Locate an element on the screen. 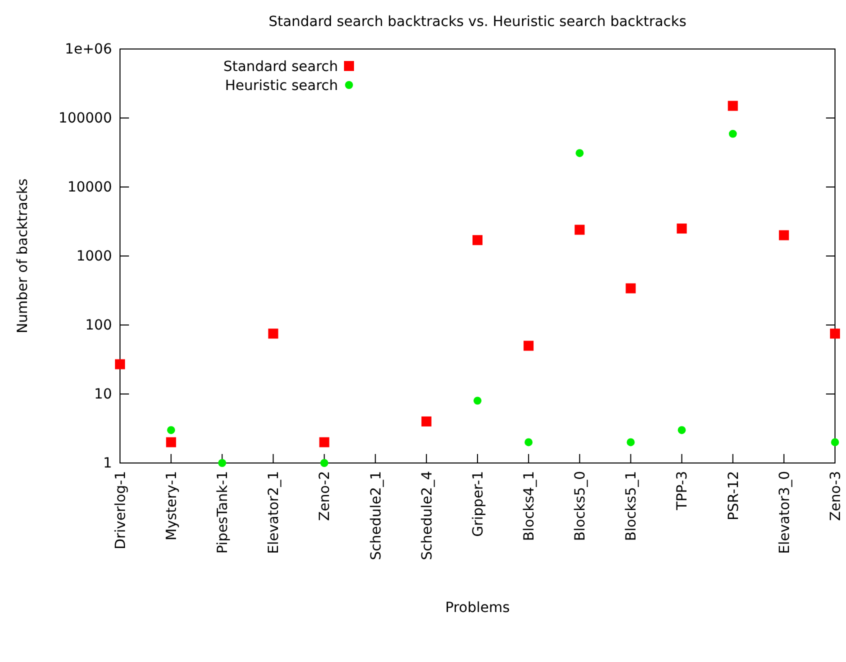  x-tick-label: Blocks4_1 is located at coordinates (529, 506).